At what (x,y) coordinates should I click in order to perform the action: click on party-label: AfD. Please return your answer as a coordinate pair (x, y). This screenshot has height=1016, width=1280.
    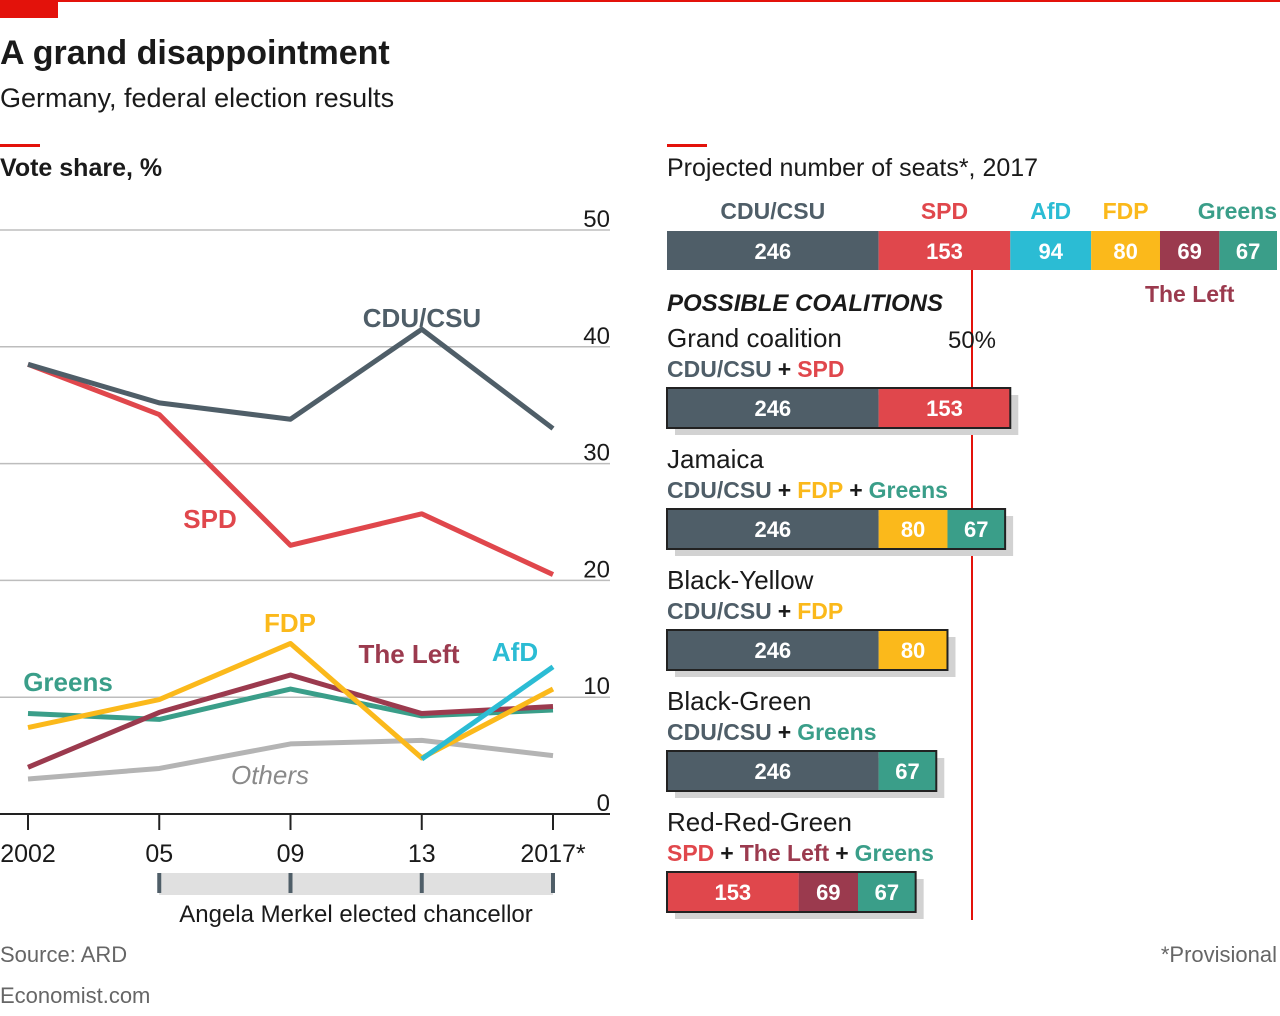
    Looking at the image, I should click on (1050, 211).